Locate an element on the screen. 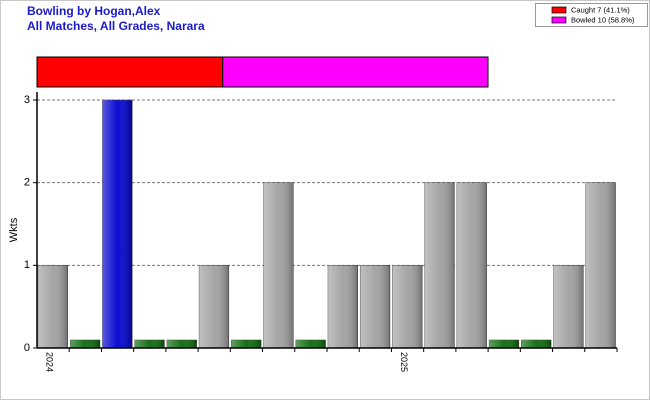  y-tick-label: 1 is located at coordinates (27, 265).